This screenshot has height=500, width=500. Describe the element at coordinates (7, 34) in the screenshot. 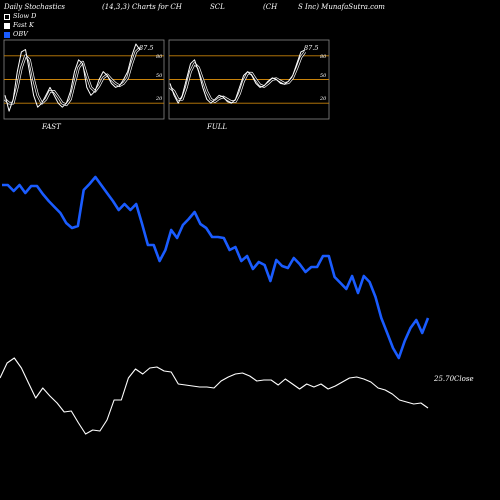

I see `legend-swatch-obv` at that location.